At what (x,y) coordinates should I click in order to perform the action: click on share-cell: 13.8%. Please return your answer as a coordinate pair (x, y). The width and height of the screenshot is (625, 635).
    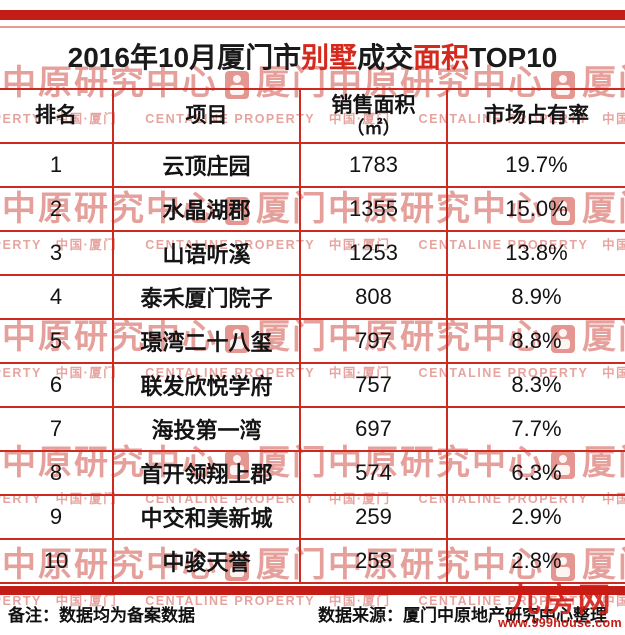
    Looking at the image, I should click on (535, 253).